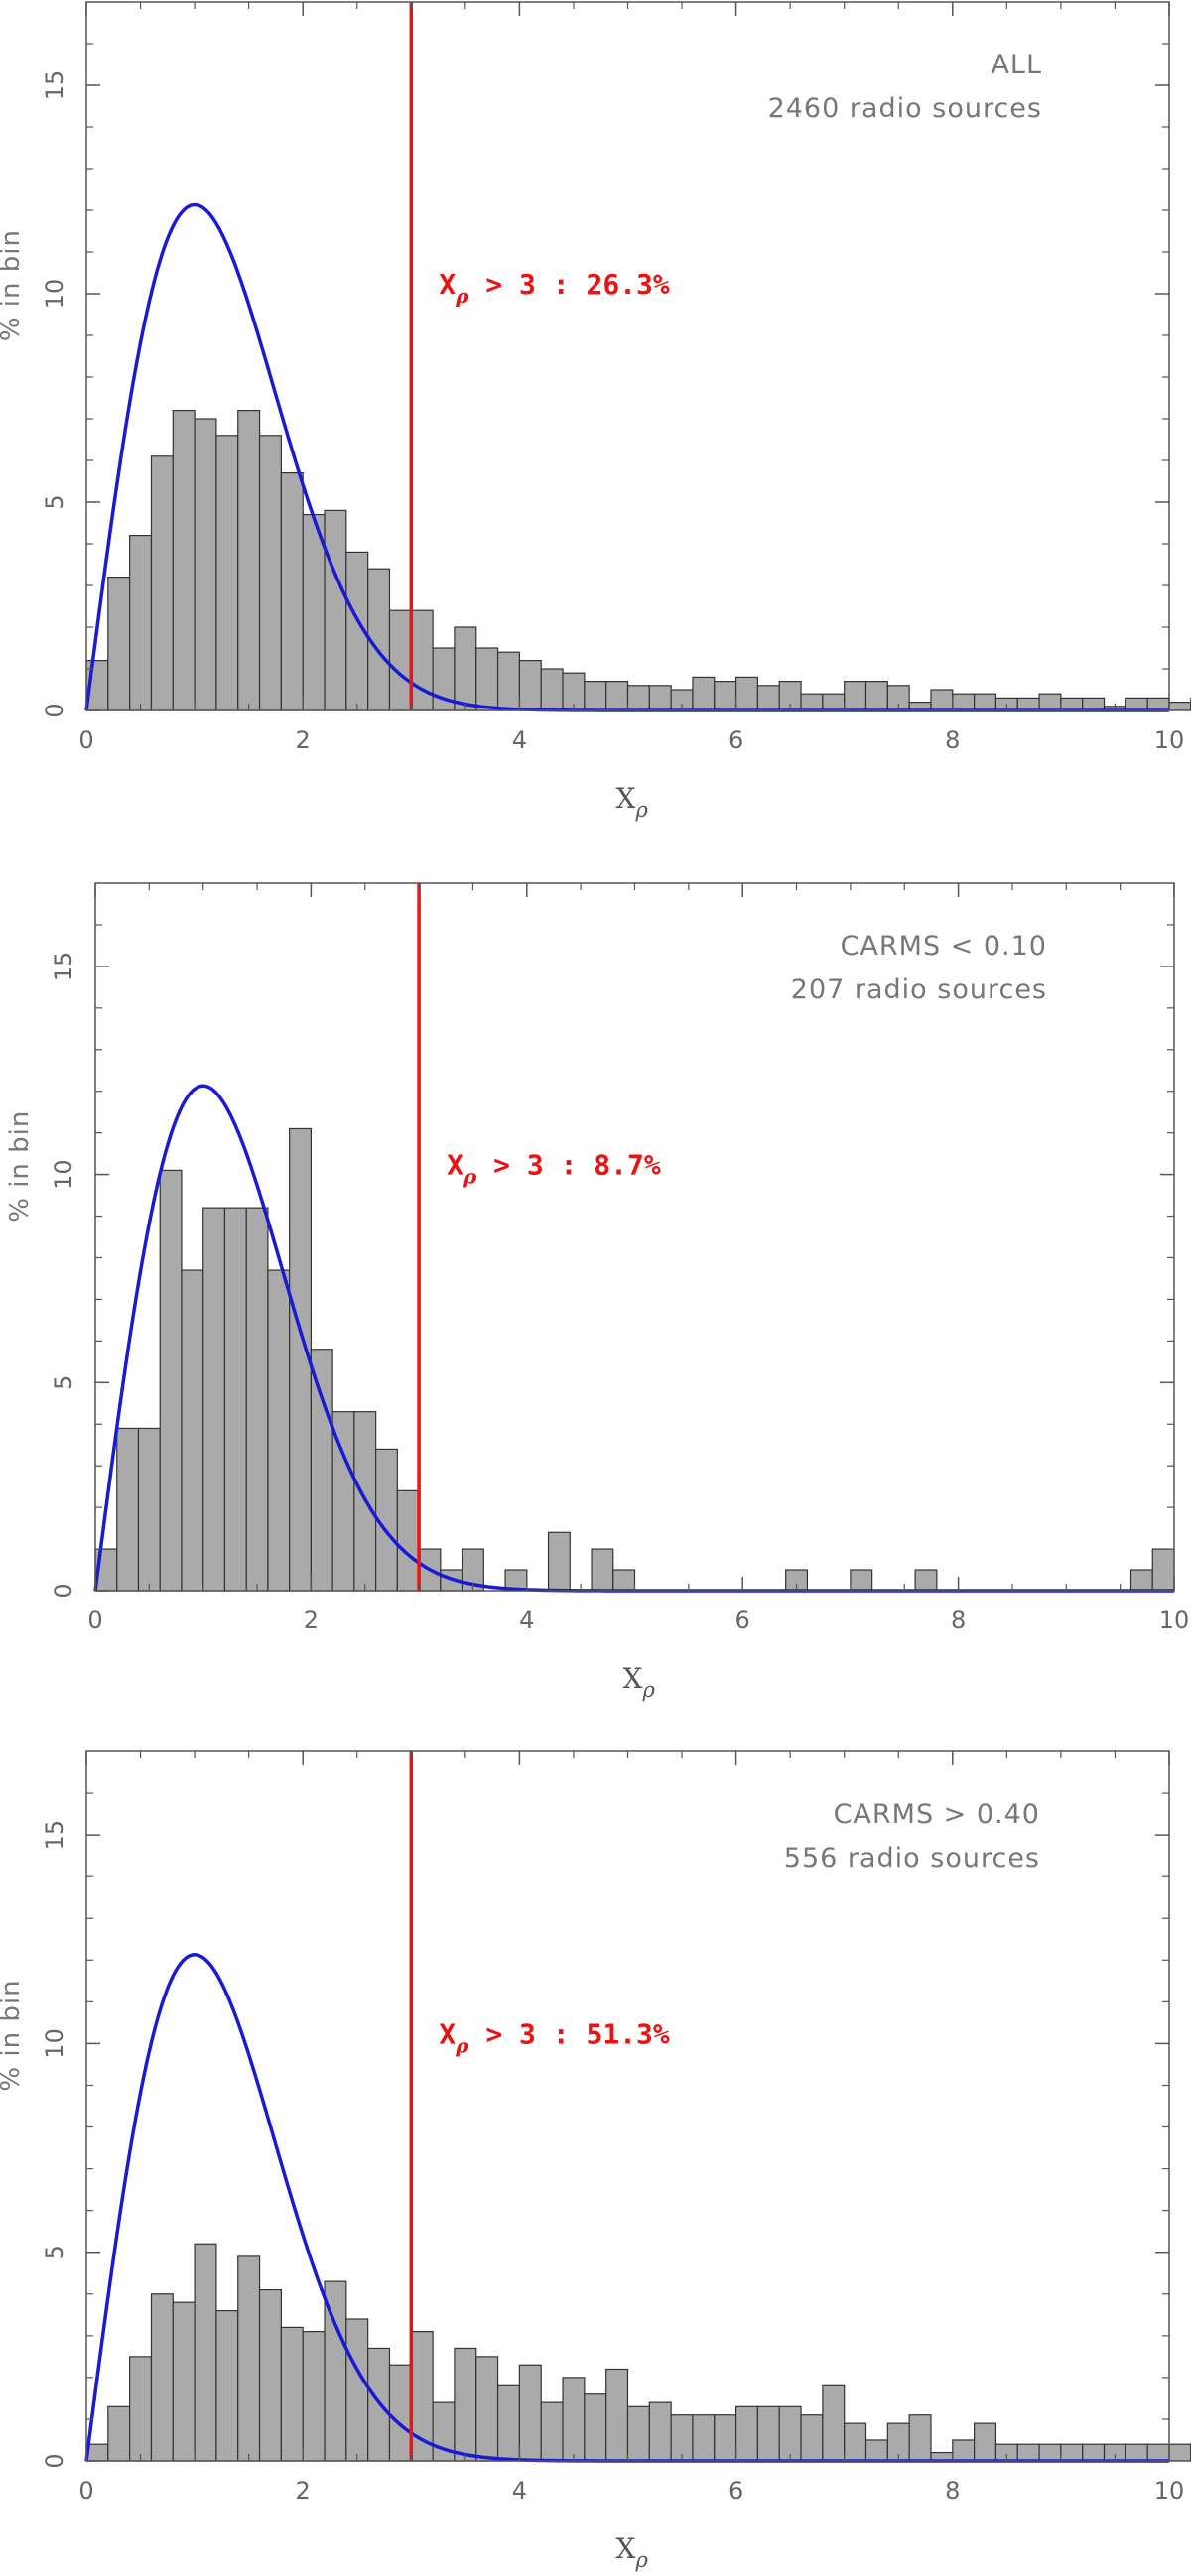  What do you see at coordinates (526, 1621) in the screenshot?
I see `x-tick-label: 4` at bounding box center [526, 1621].